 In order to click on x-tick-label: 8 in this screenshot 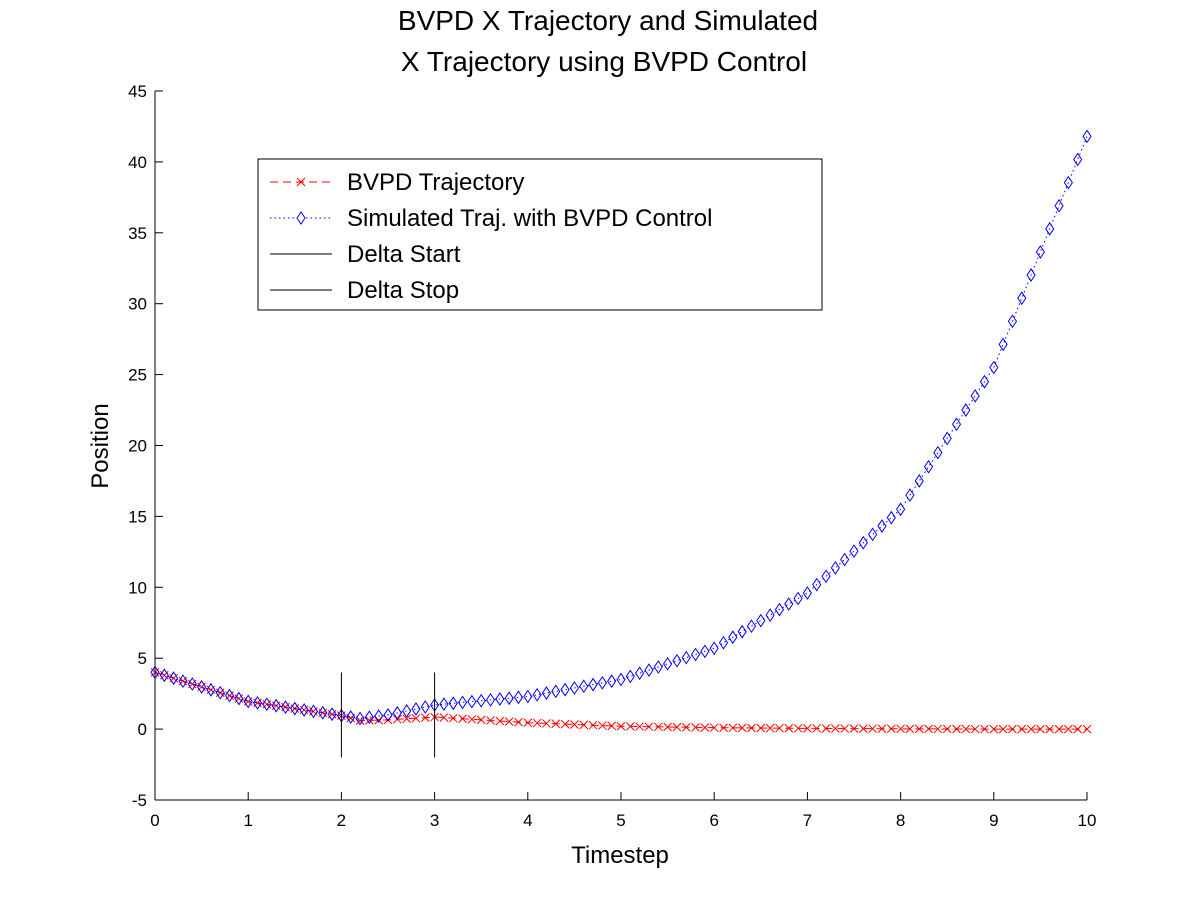, I will do `click(900, 820)`.